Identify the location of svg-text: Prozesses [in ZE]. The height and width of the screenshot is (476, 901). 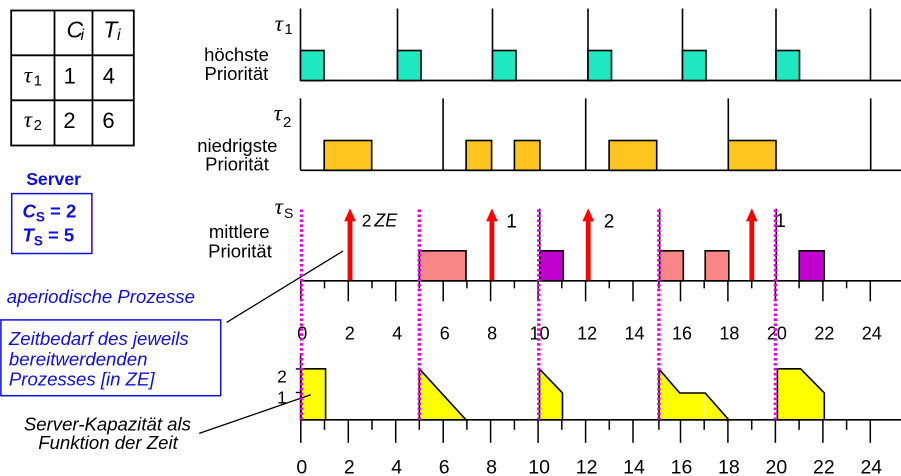
(82, 379).